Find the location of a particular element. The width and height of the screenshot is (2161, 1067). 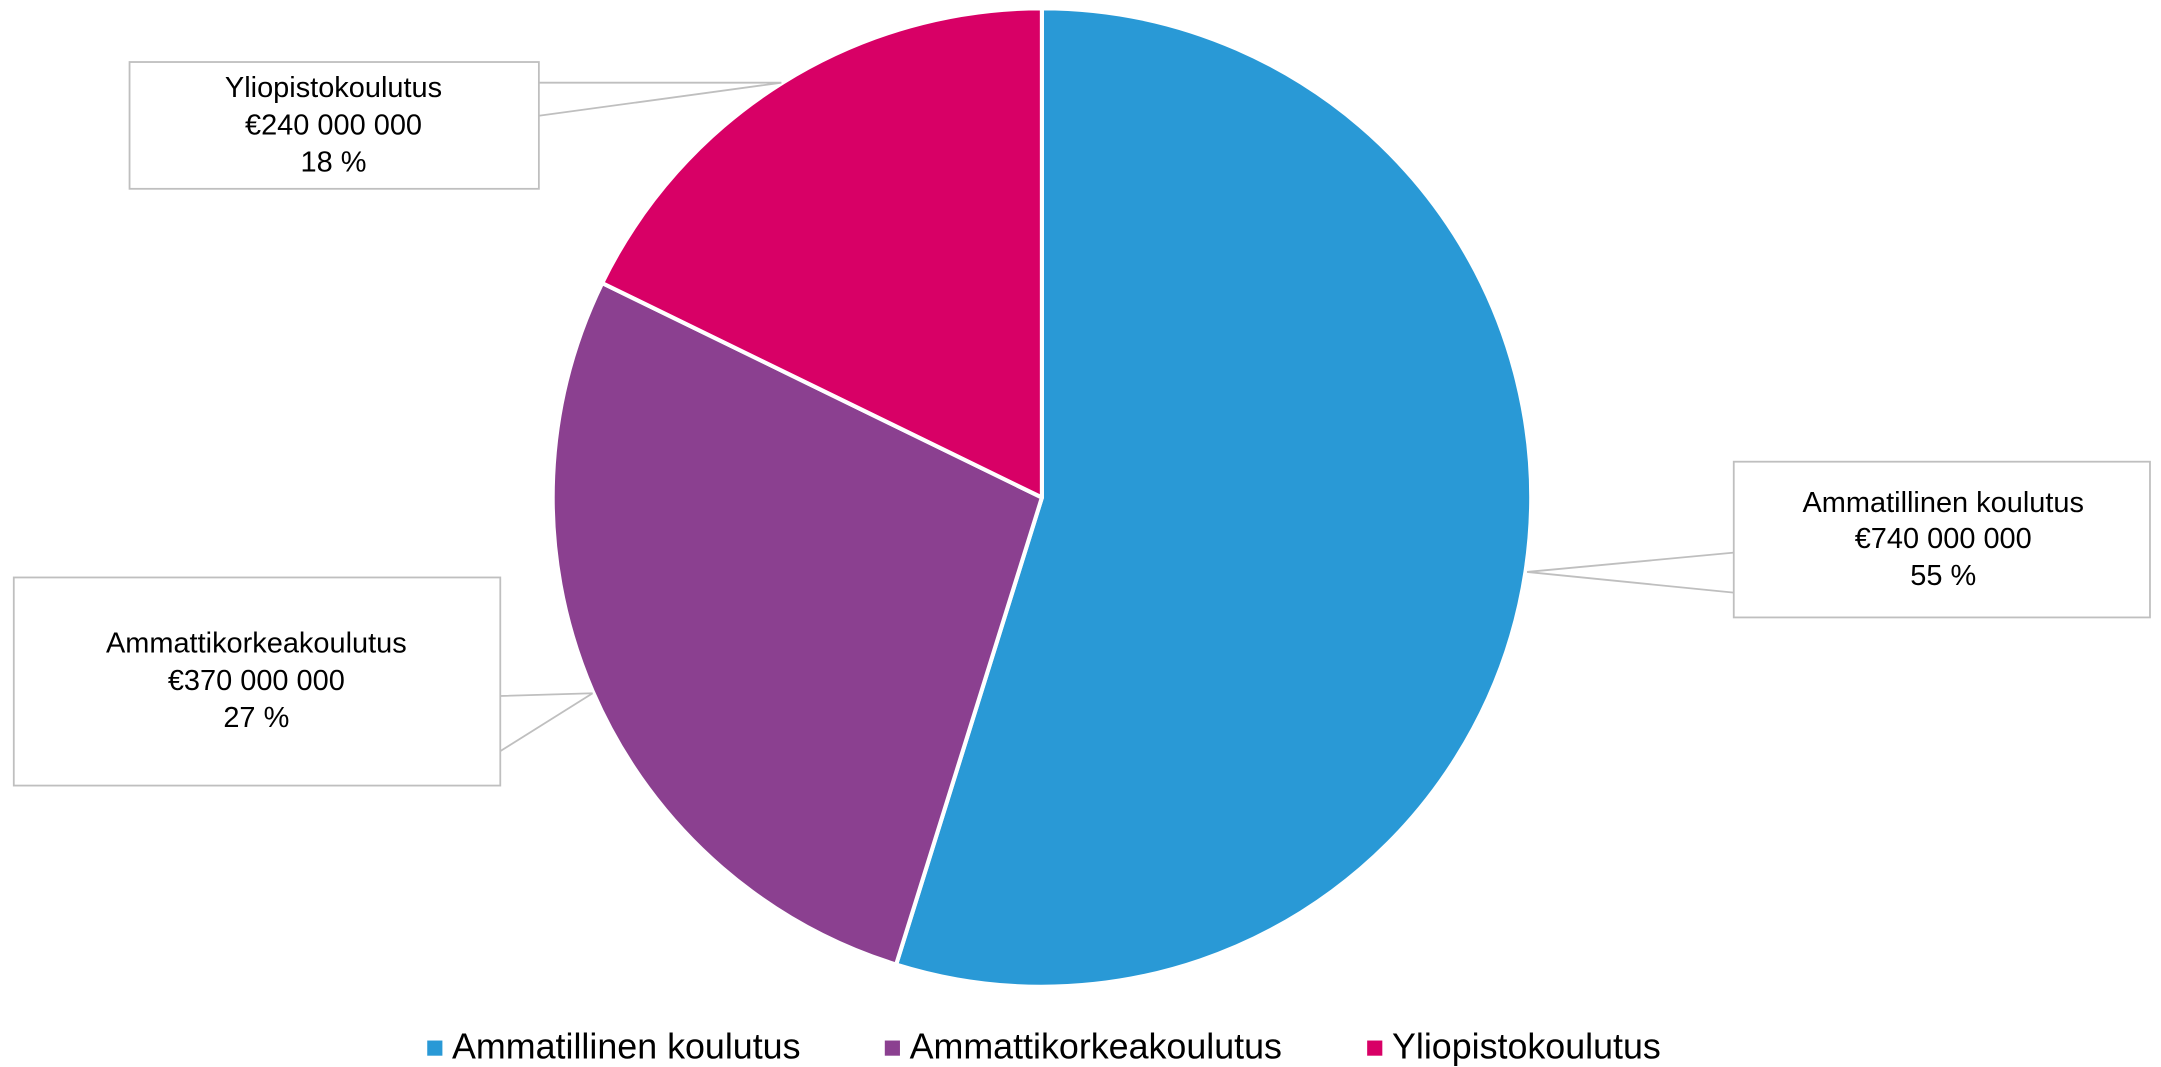

data-label: Ammatillinen koulutus is located at coordinates (1943, 503).